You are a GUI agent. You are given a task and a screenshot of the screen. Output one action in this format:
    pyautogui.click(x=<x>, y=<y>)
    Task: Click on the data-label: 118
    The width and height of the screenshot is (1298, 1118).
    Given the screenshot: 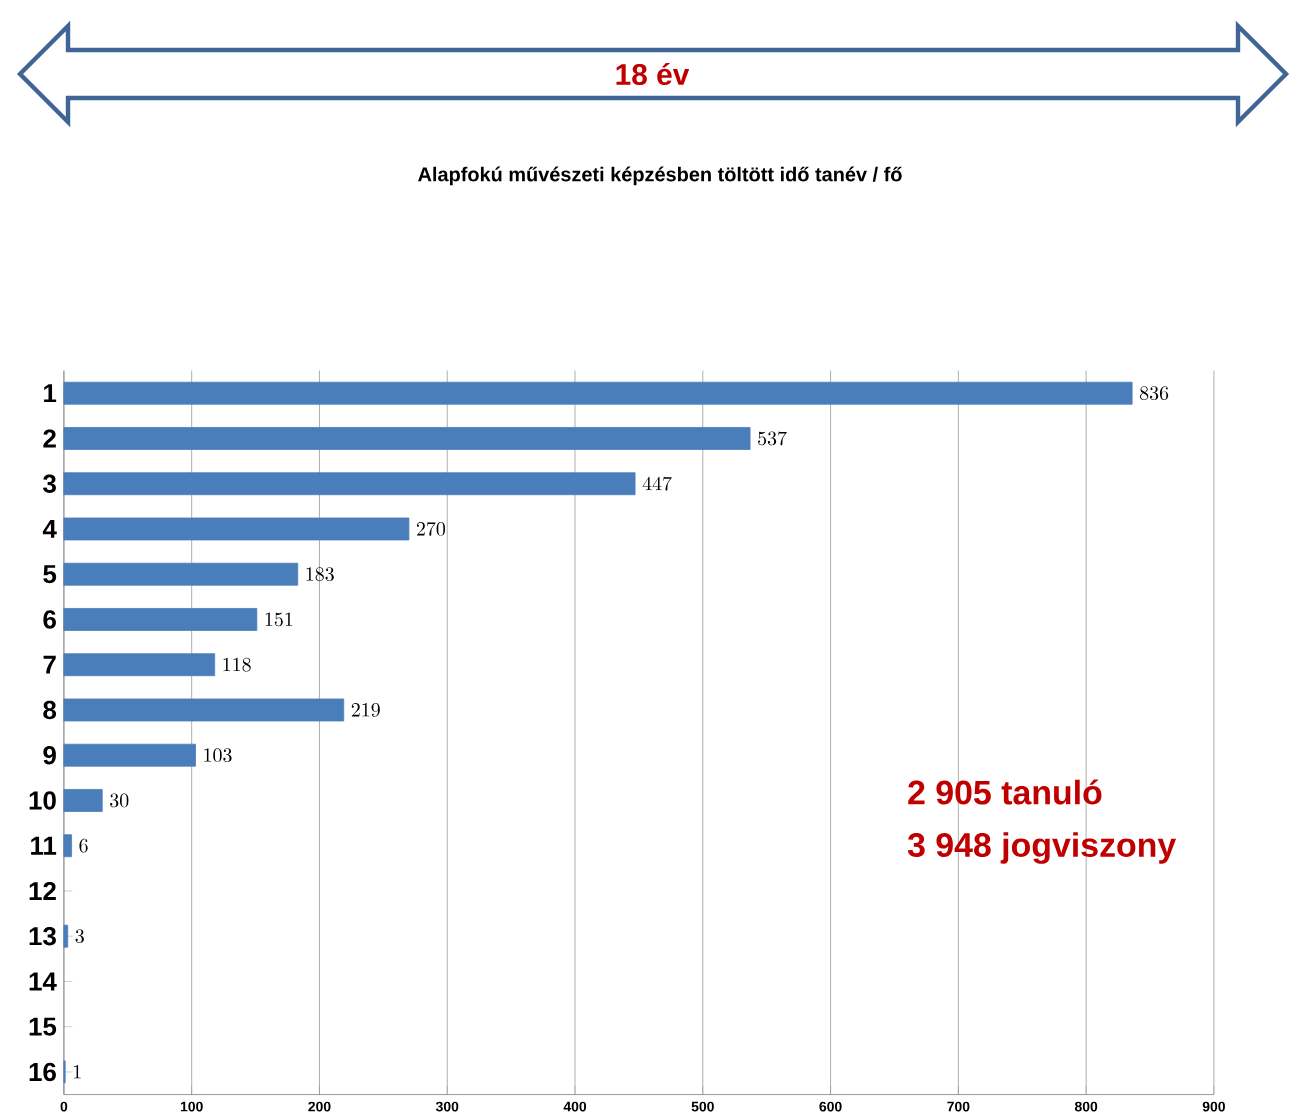 What is the action you would take?
    pyautogui.click(x=237, y=664)
    